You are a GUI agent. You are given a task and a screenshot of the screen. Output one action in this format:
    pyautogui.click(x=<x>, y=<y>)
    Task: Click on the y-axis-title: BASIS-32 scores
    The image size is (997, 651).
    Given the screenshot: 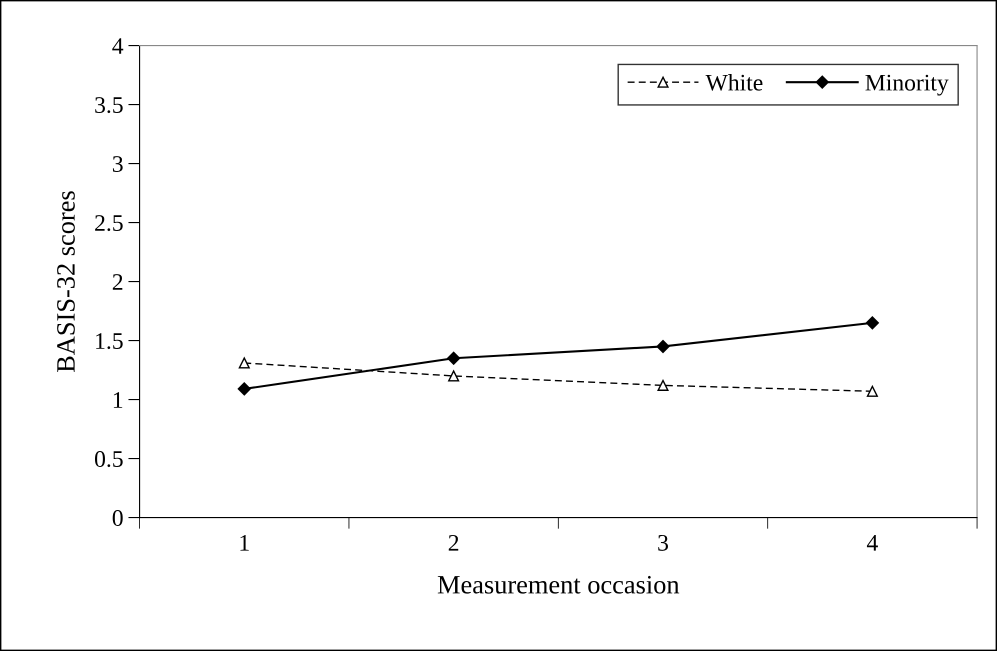 What is the action you would take?
    pyautogui.click(x=66, y=281)
    